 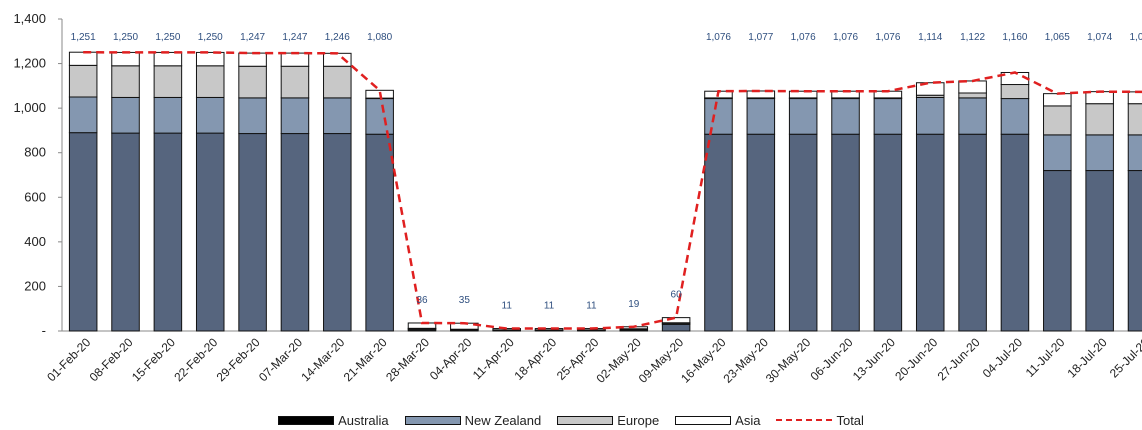 What do you see at coordinates (608, 420) in the screenshot?
I see `legend-item-europe: Europe` at bounding box center [608, 420].